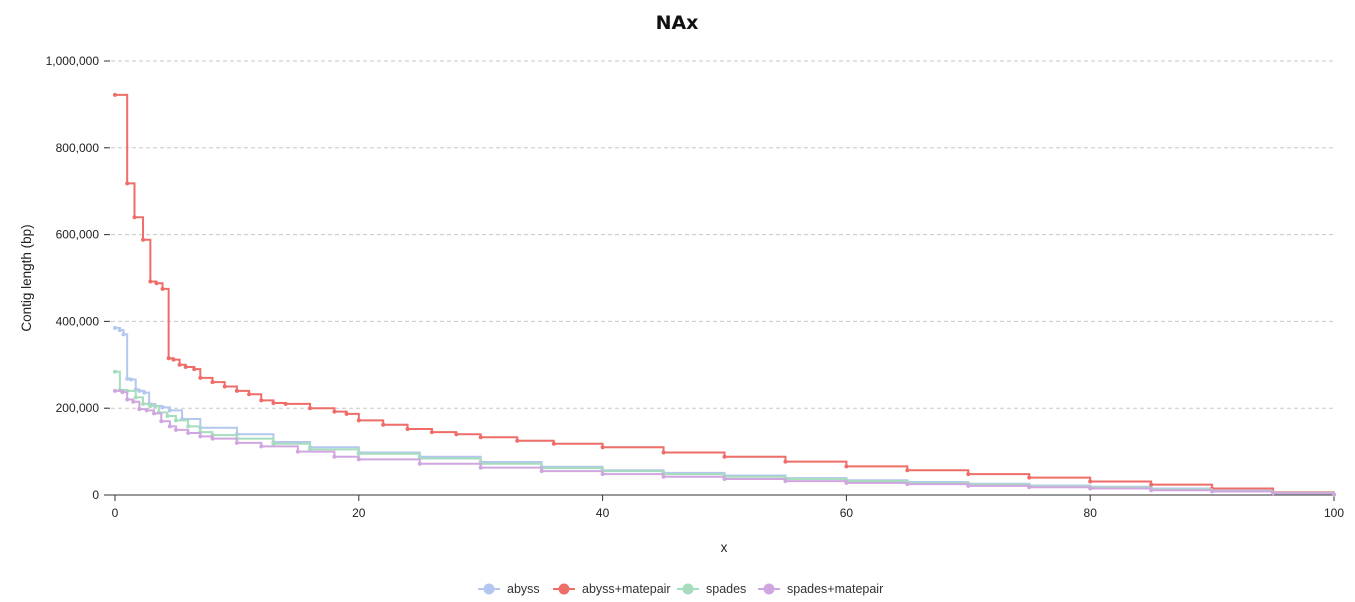 Image resolution: width=1355 pixels, height=602 pixels. I want to click on legend-item: spades, so click(711, 589).